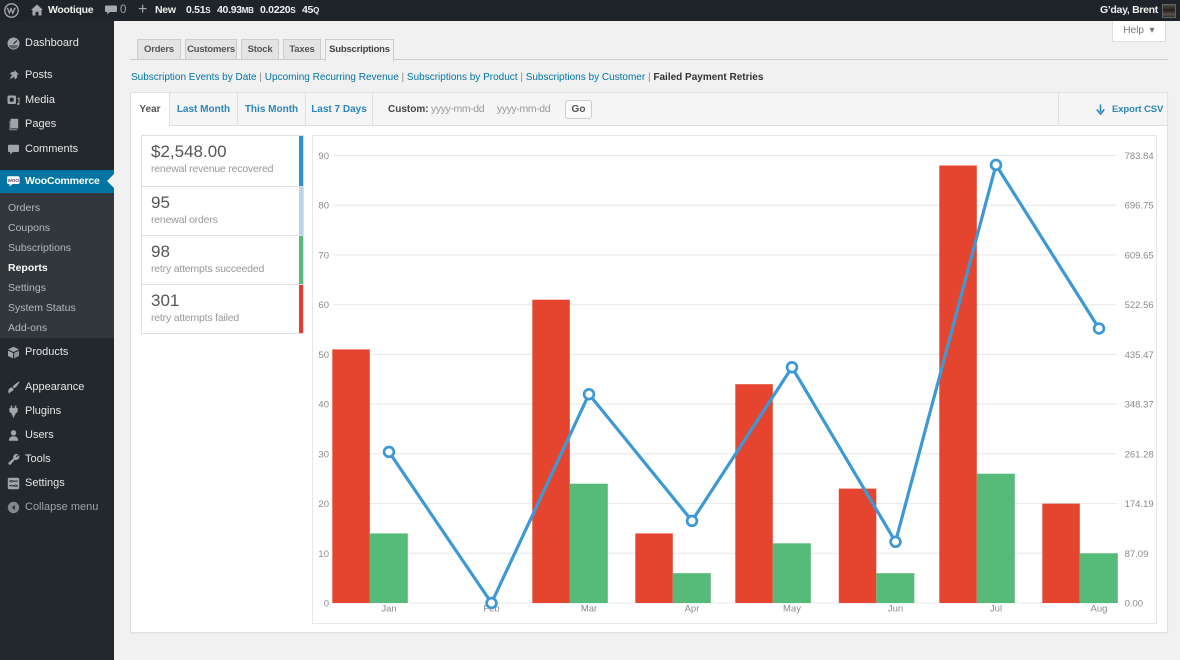 The width and height of the screenshot is (1180, 660). I want to click on svg-text: 696.75, so click(1139, 206).